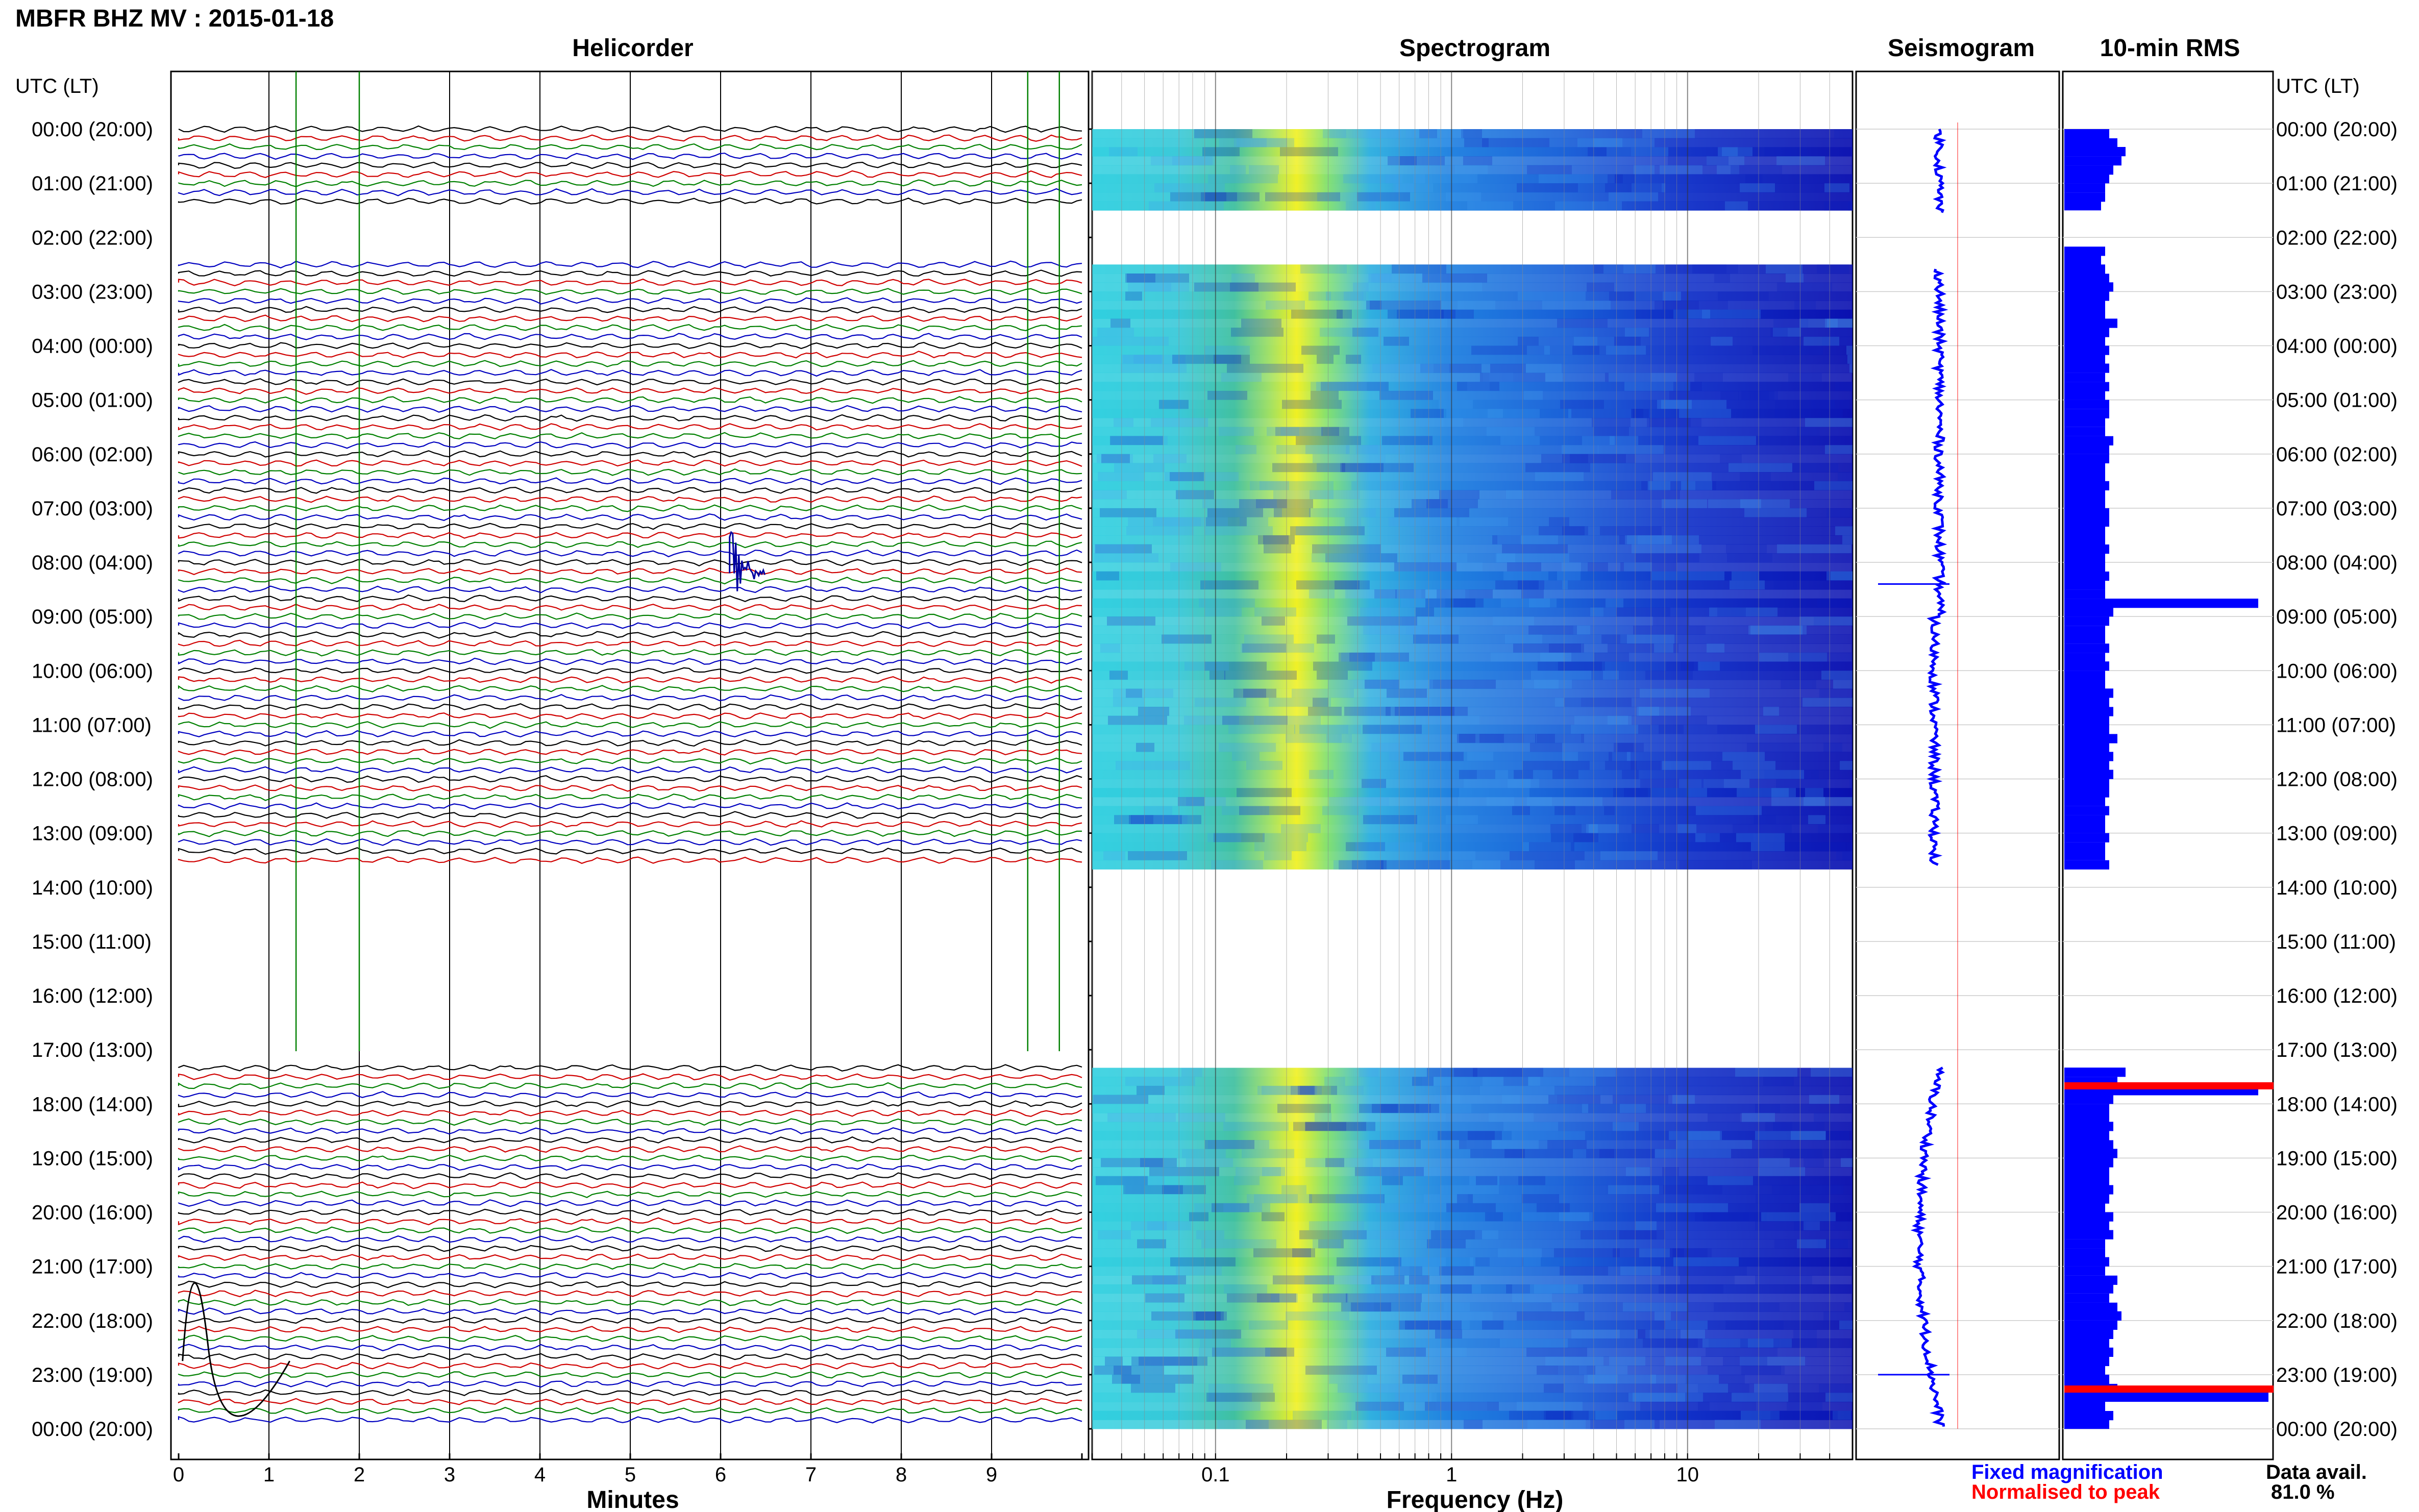 This screenshot has height=1512, width=2419. I want to click on time-label-left: 04:00 (00:00), so click(92, 346).